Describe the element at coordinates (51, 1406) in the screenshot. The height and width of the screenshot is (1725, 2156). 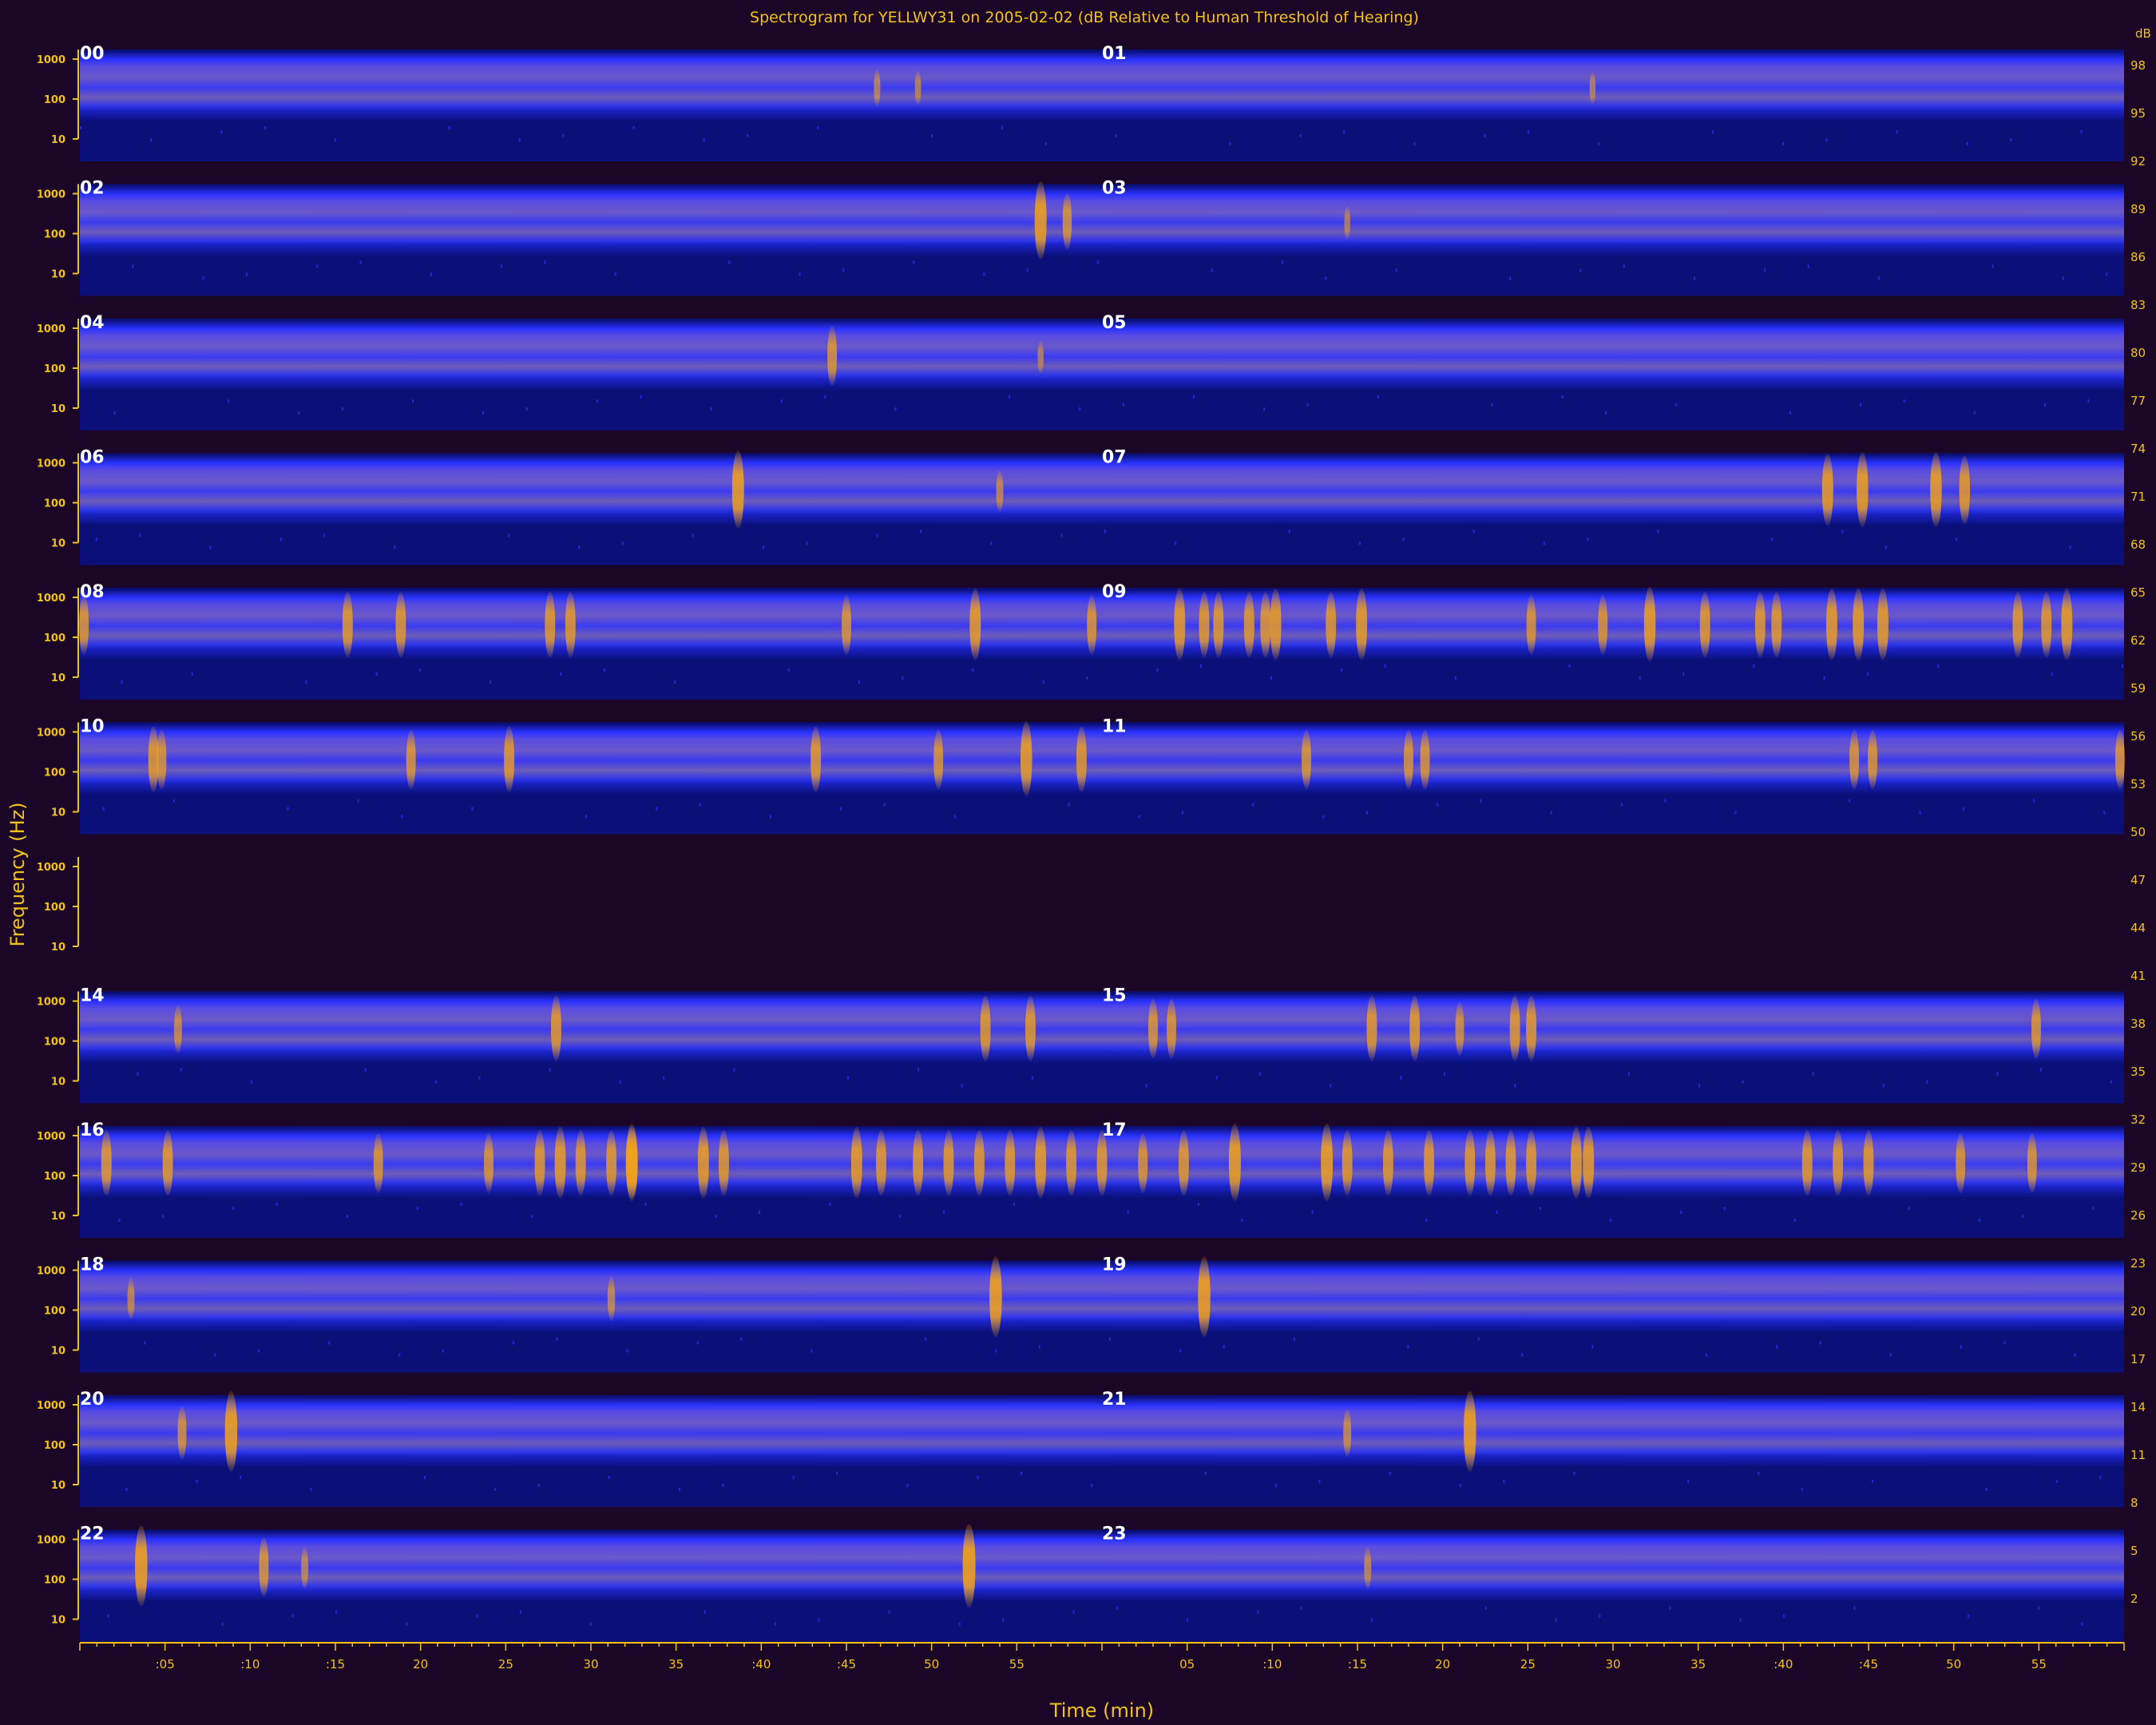
I see `y-tick-label: 1000` at that location.